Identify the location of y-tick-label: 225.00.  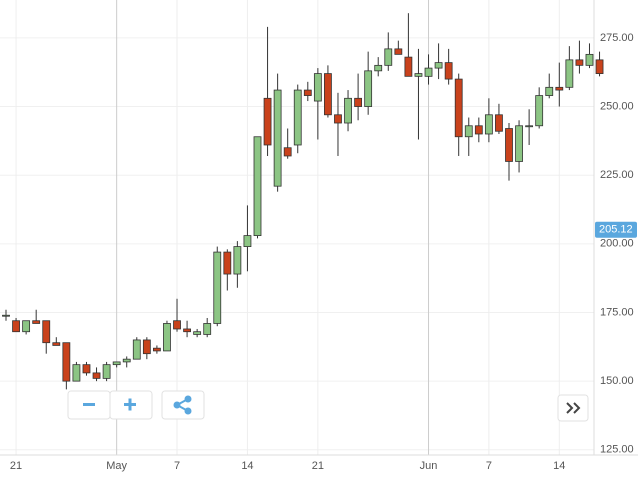
(617, 175).